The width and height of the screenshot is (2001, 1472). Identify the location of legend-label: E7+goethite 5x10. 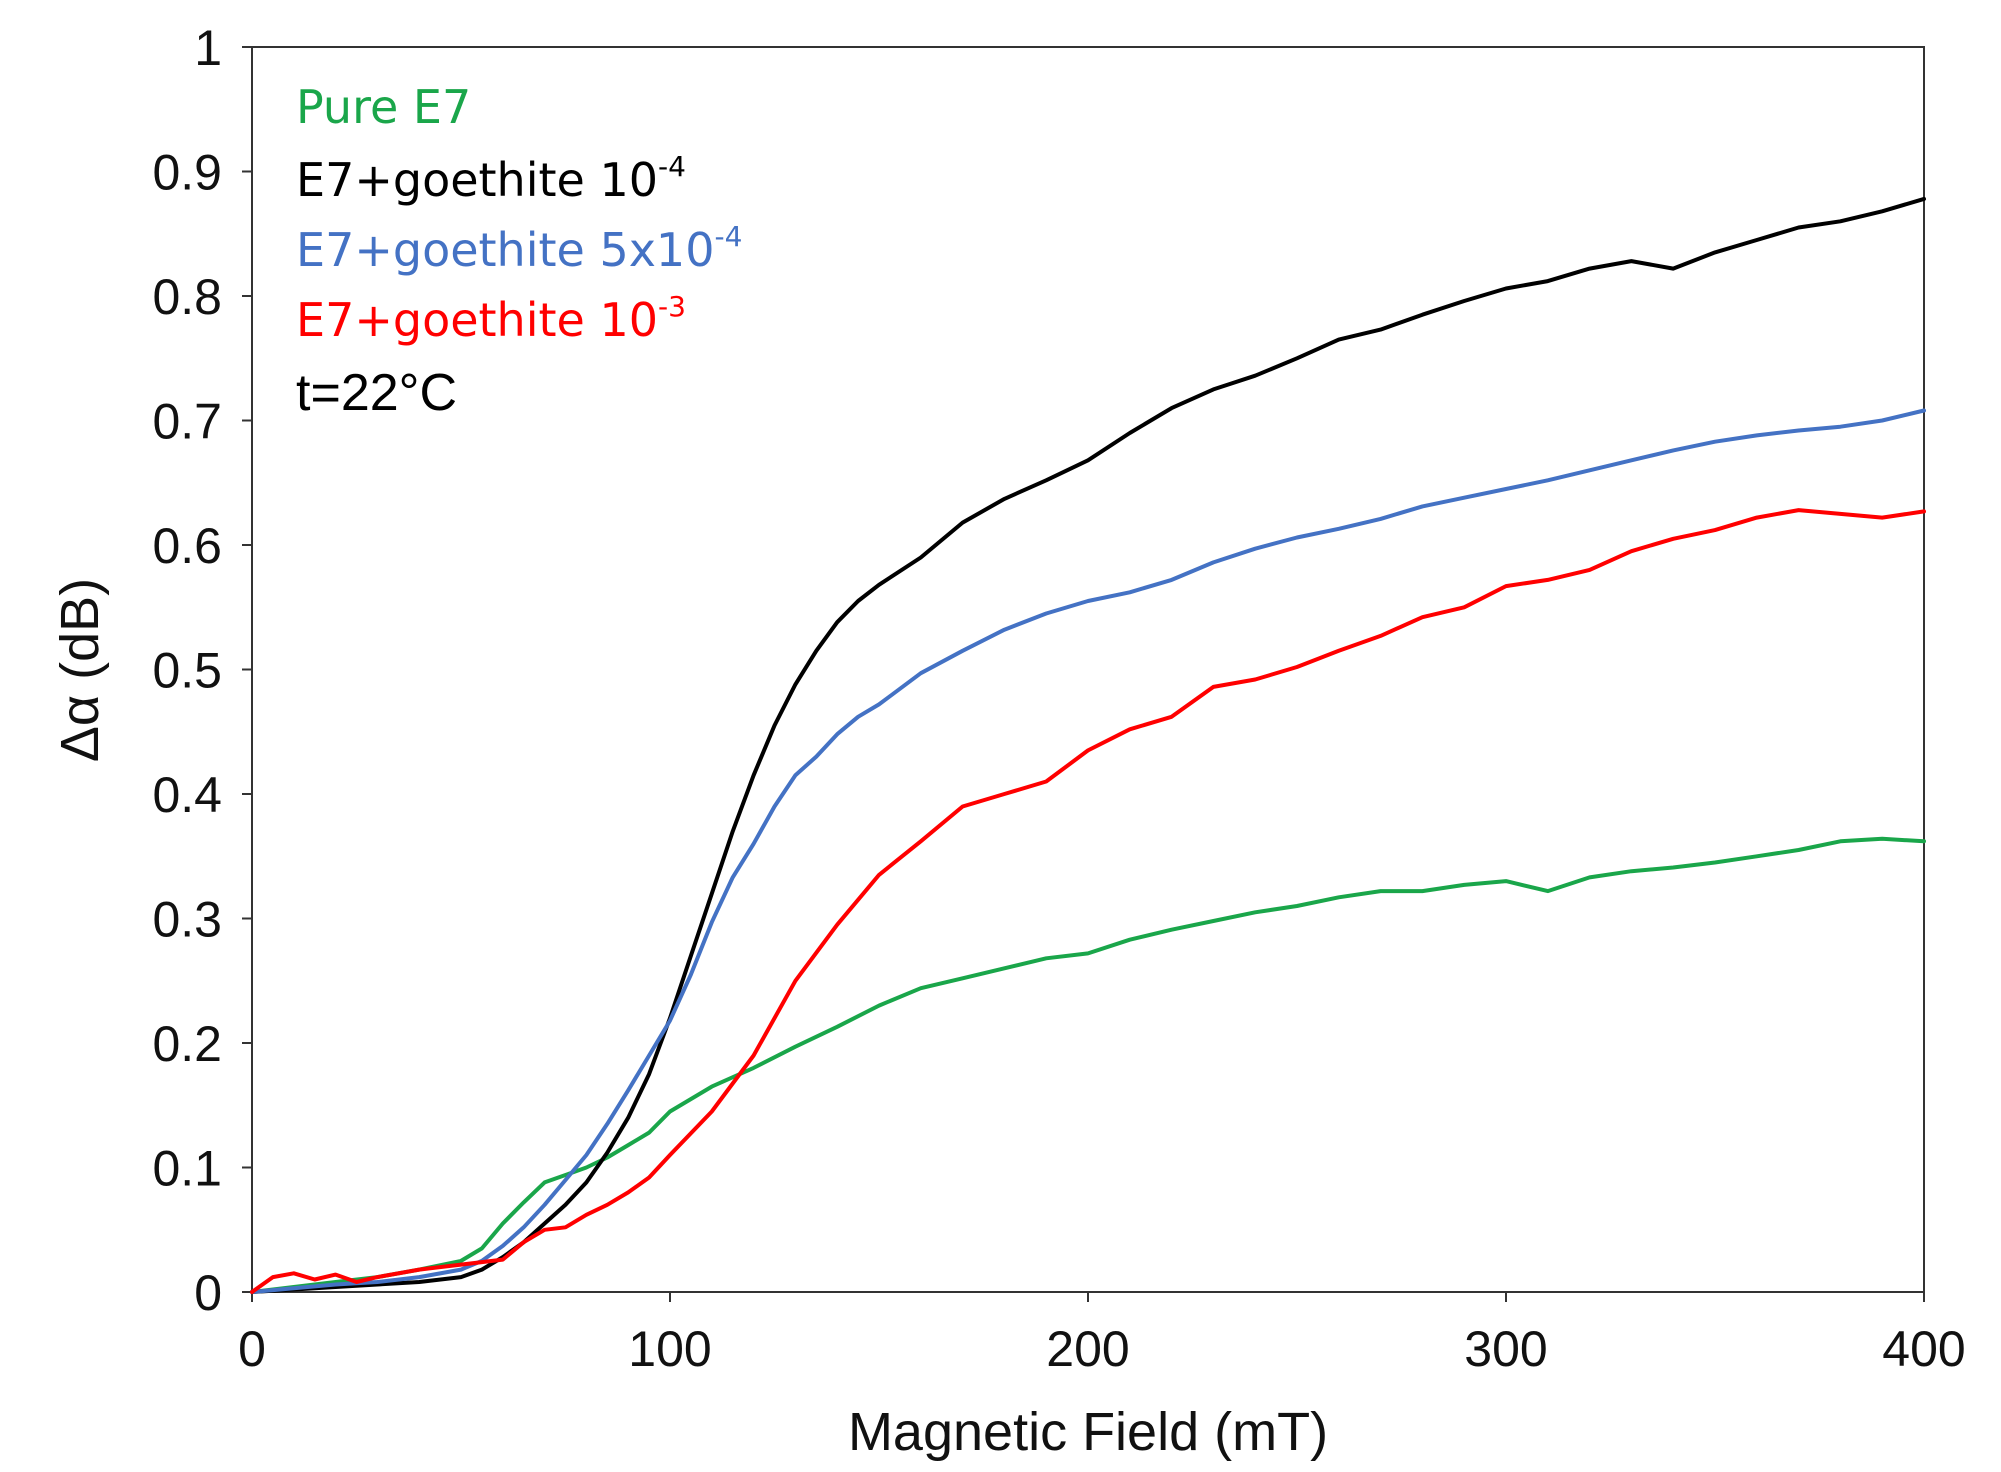
(505, 250).